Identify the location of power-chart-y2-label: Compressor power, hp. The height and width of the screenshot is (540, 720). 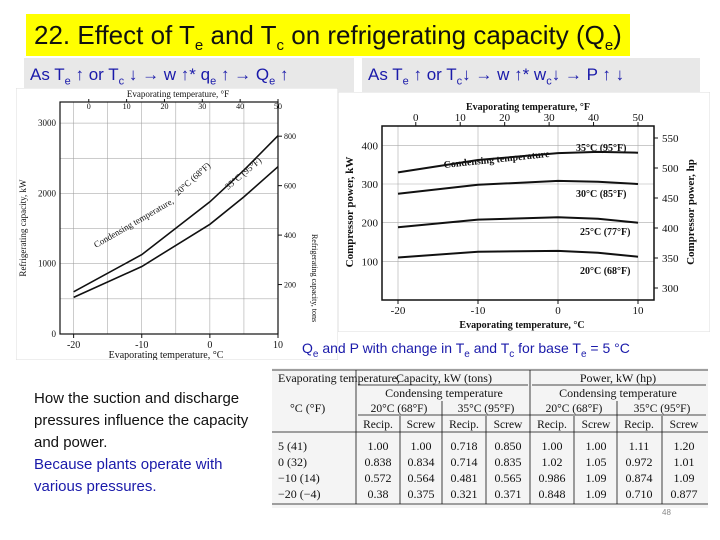
(691, 212).